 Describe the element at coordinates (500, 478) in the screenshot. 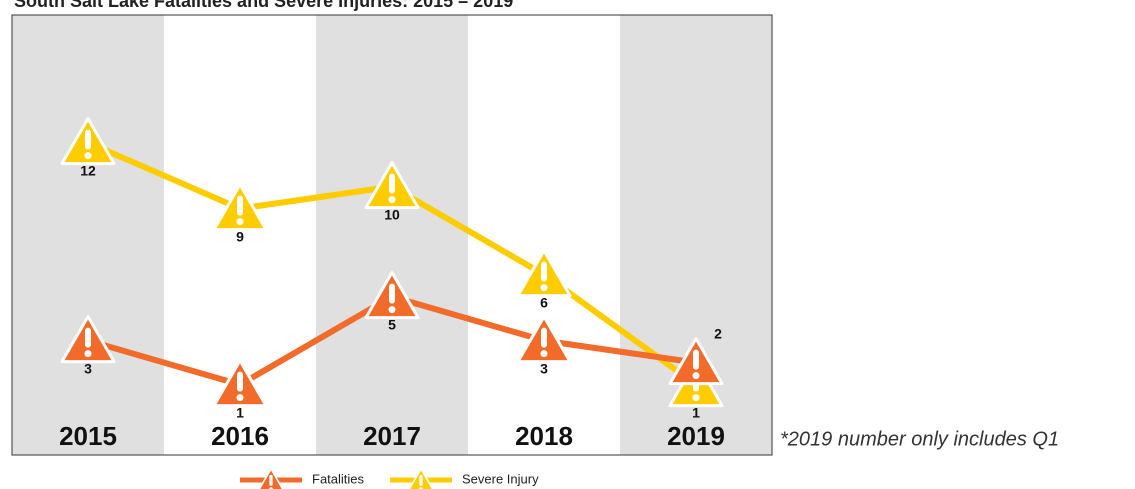

I see `legend-label: Severe Injury` at that location.